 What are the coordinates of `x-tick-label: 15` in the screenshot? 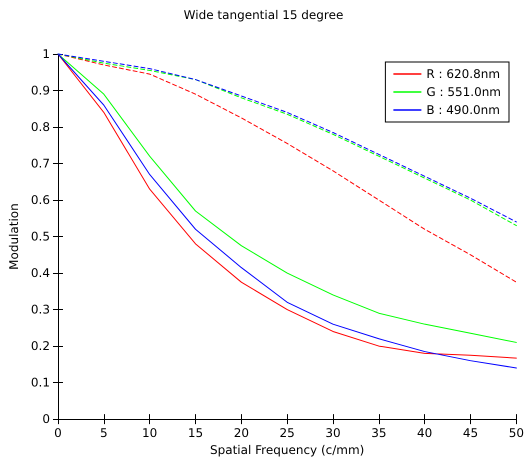 It's located at (196, 433).